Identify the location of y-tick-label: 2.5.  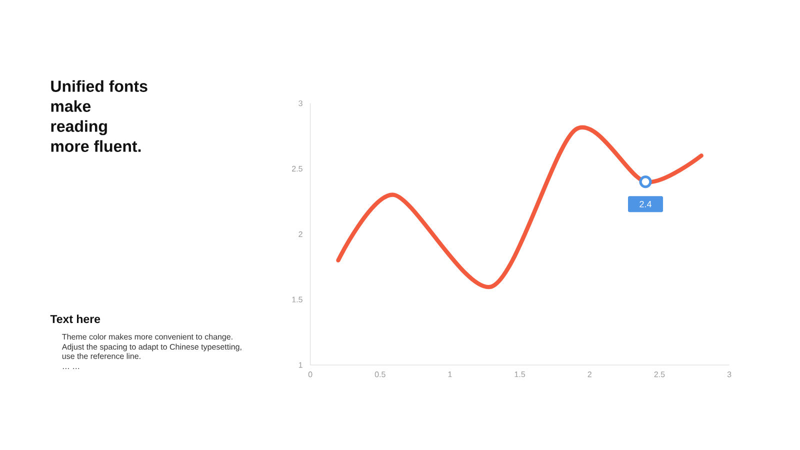
(297, 169).